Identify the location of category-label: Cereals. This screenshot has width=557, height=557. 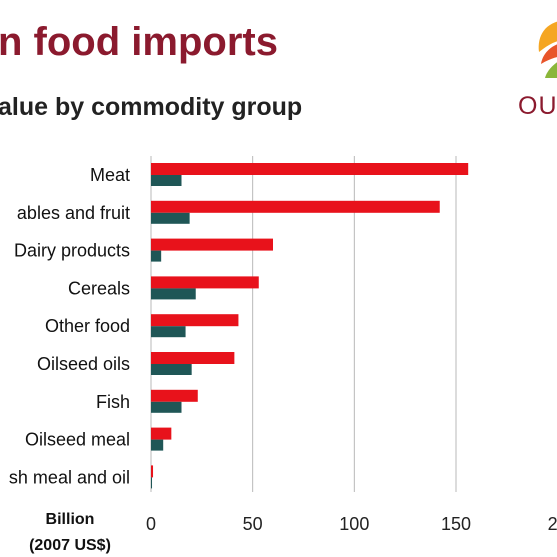
(99, 288).